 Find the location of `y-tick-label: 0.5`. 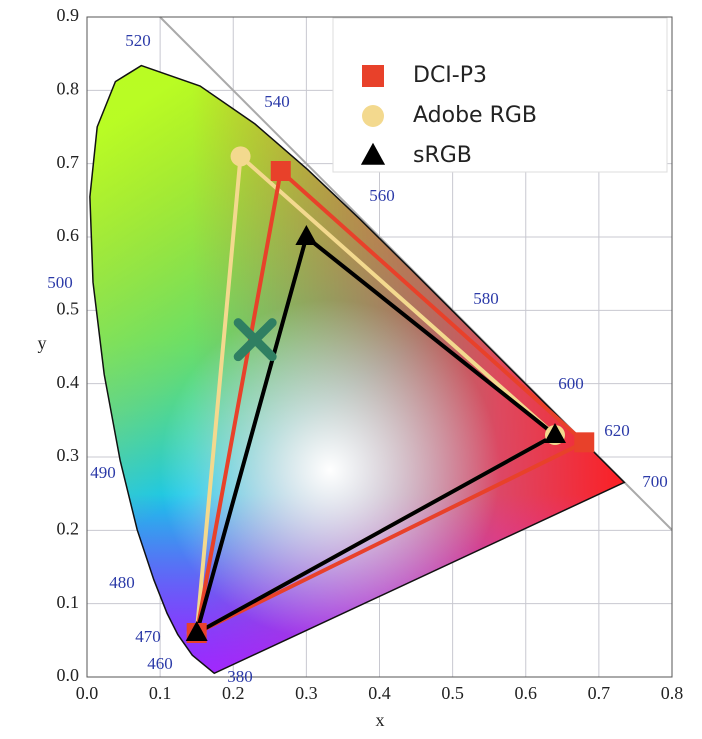

y-tick-label: 0.5 is located at coordinates (68, 308).